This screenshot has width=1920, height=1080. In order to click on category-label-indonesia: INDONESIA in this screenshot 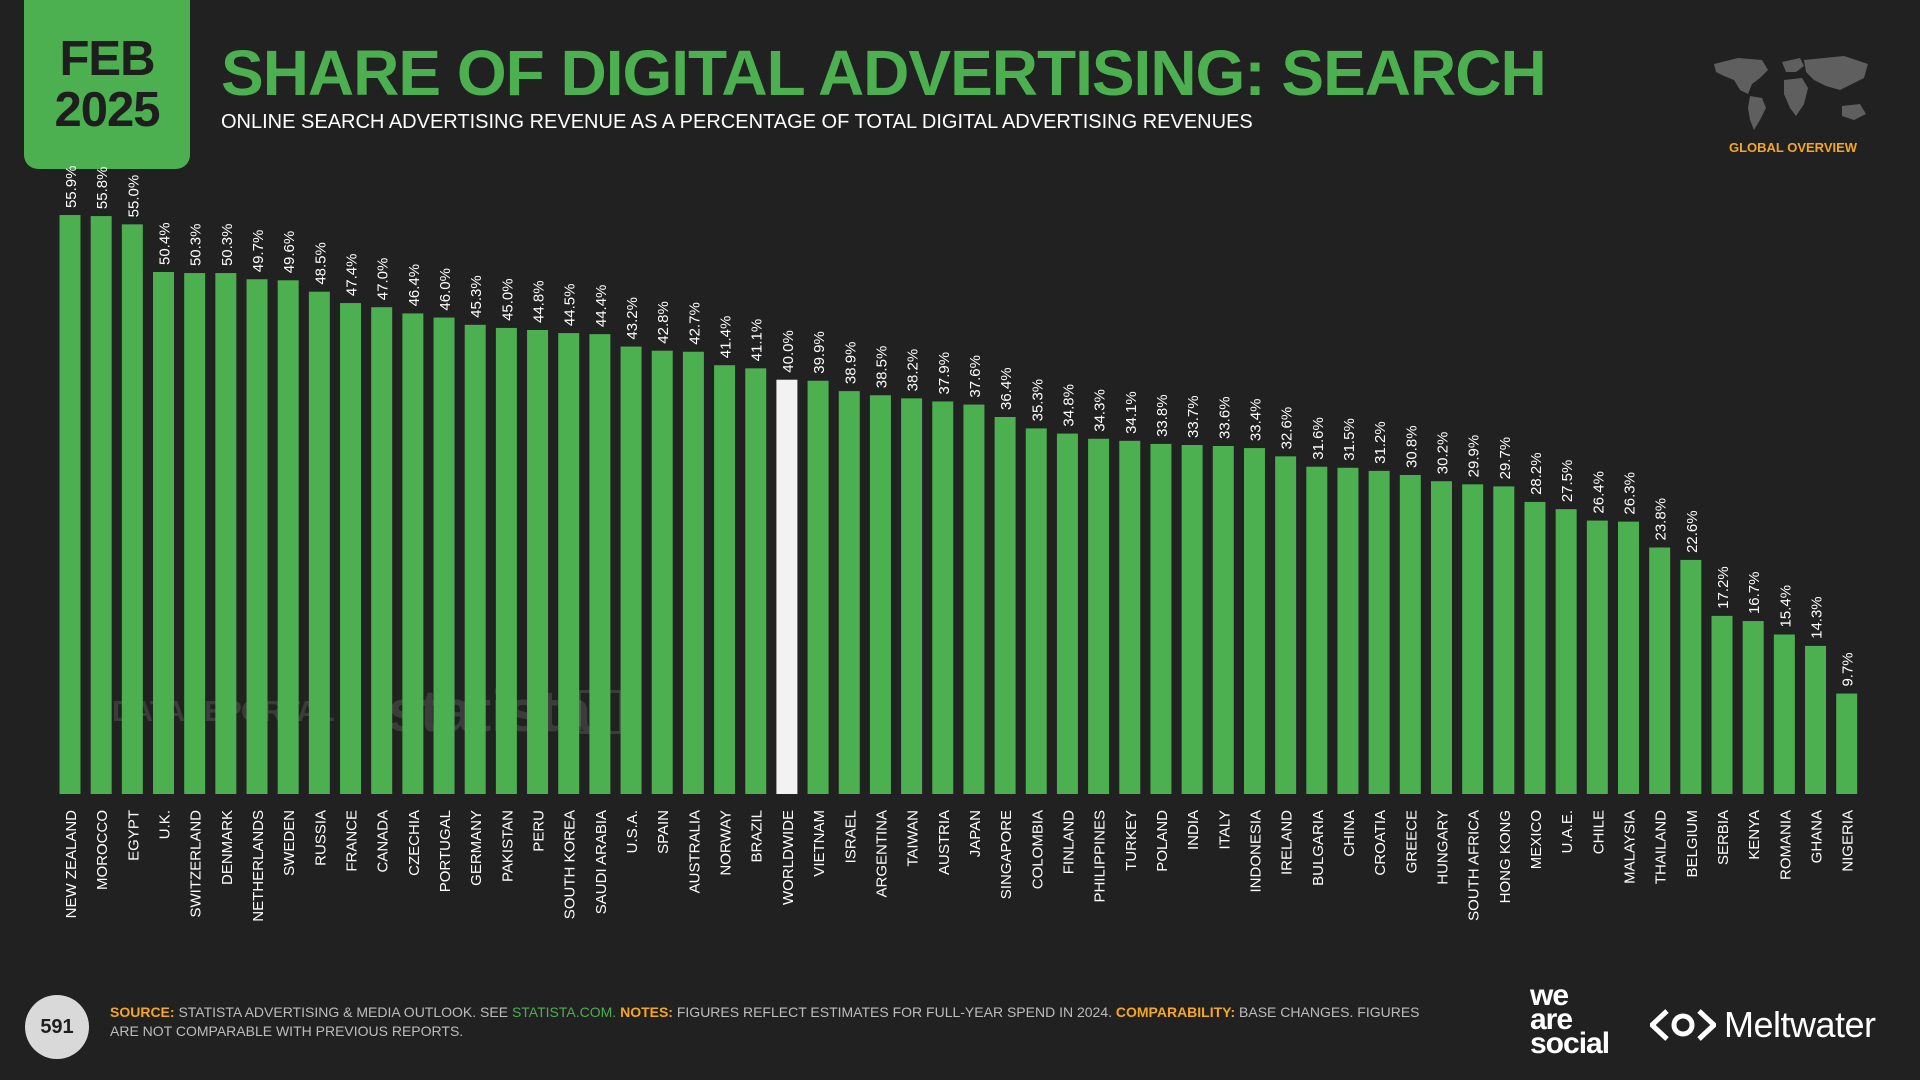, I will do `click(1255, 851)`.